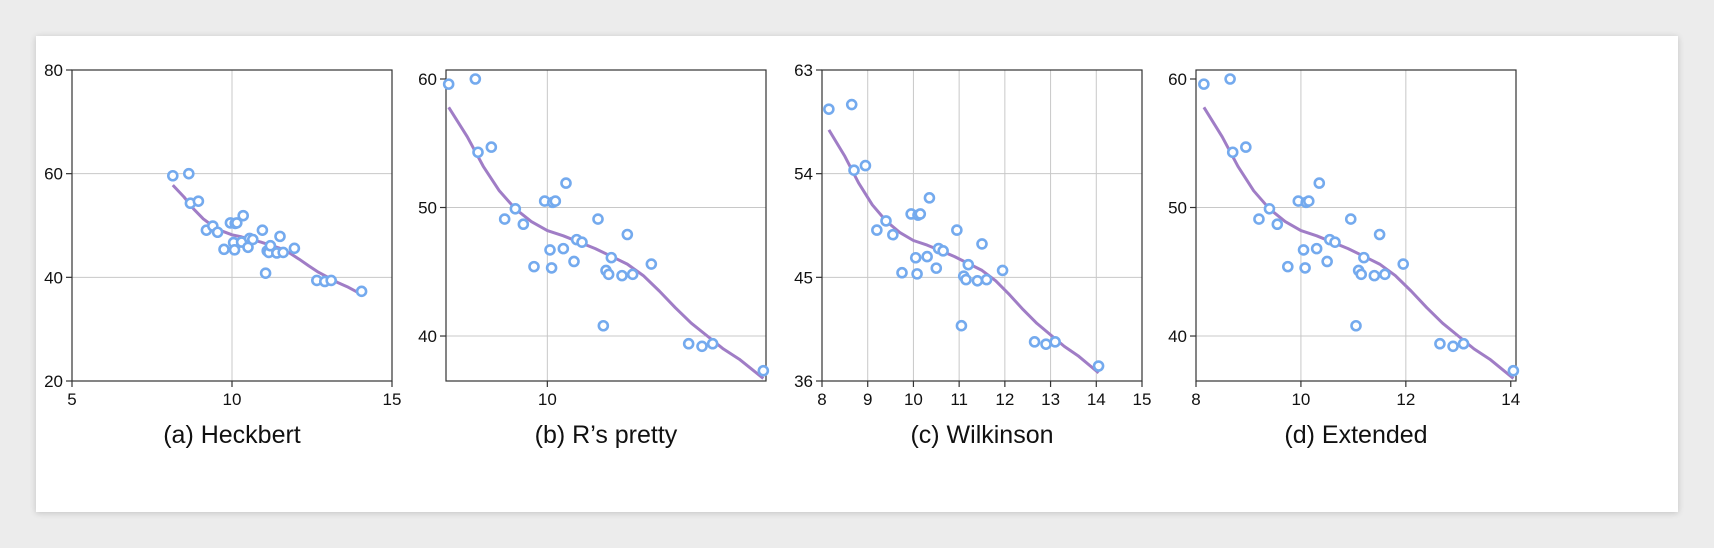 This screenshot has height=548, width=1714. What do you see at coordinates (803, 277) in the screenshot?
I see `y-tick-label: 45` at bounding box center [803, 277].